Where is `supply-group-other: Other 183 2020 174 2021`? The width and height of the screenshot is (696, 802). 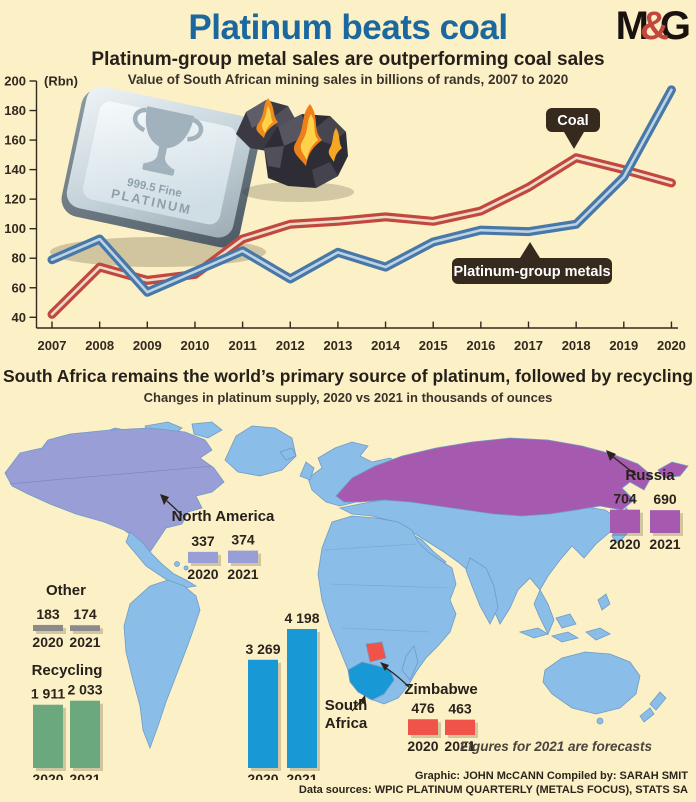 supply-group-other: Other 183 2020 174 2021 is located at coordinates (67, 616).